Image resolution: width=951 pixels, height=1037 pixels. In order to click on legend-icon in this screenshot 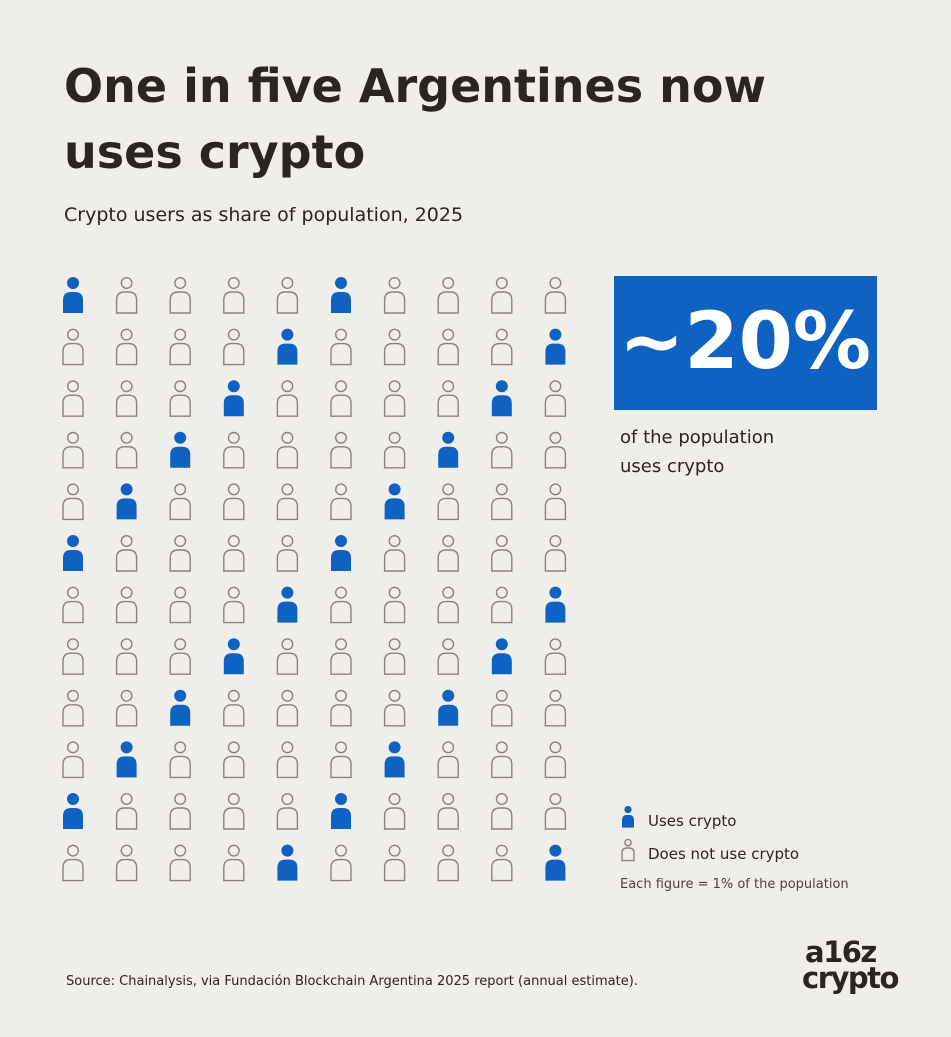, I will do `click(628, 850)`.